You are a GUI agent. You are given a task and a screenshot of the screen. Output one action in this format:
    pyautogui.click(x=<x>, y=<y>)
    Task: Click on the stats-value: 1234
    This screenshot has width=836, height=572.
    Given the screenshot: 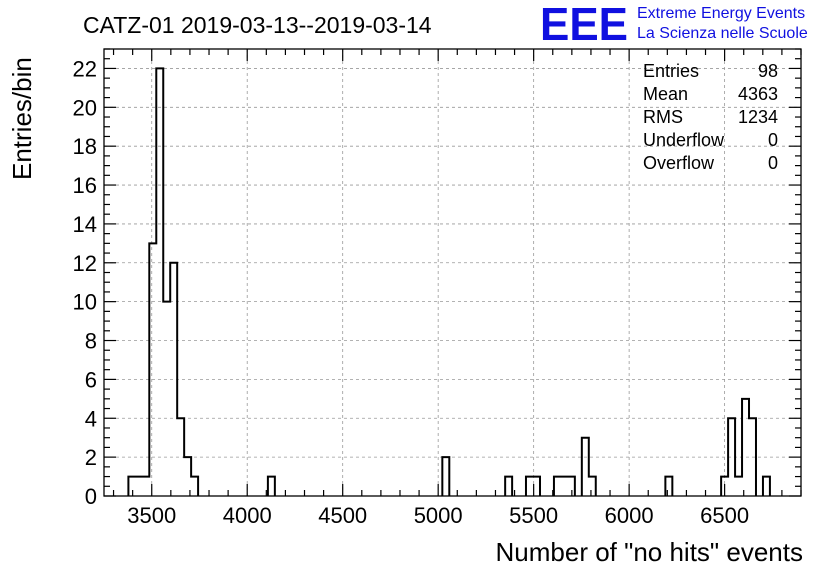 What is the action you would take?
    pyautogui.click(x=758, y=117)
    